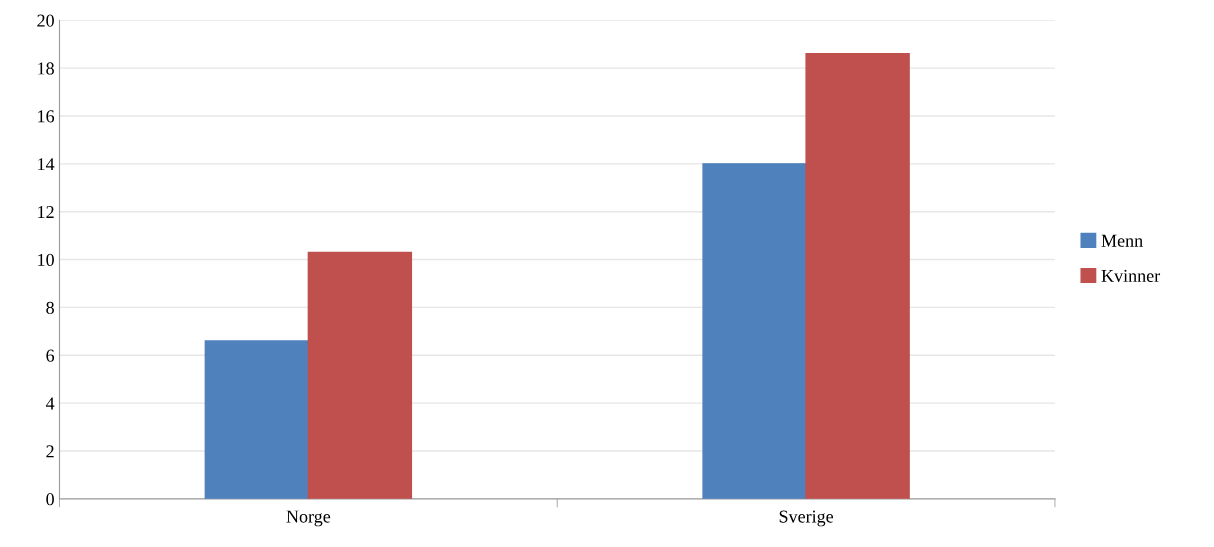  Describe the element at coordinates (50, 355) in the screenshot. I see `y-tick-label: 6` at that location.